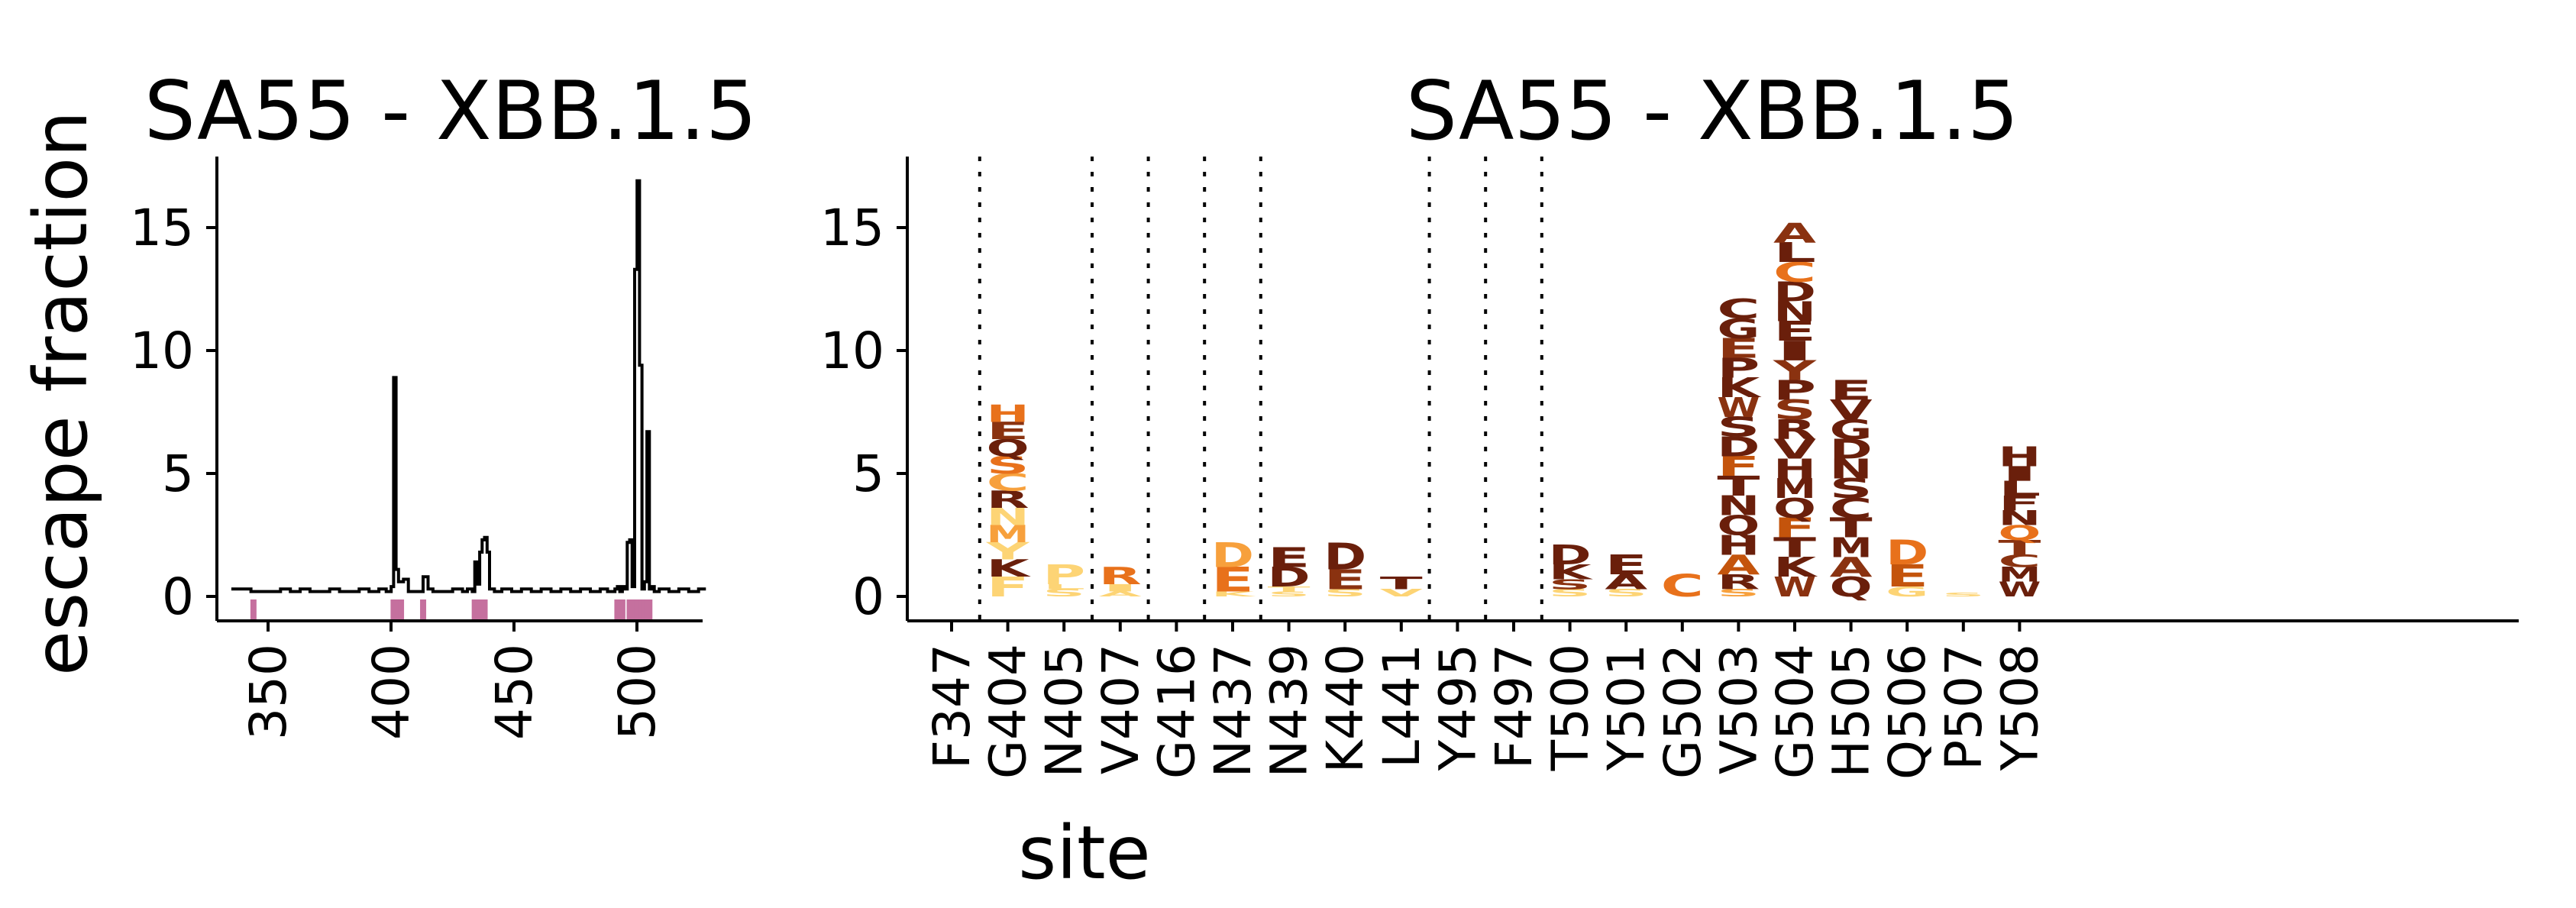  I want to click on logo-letter: G, so click(1851, 429).